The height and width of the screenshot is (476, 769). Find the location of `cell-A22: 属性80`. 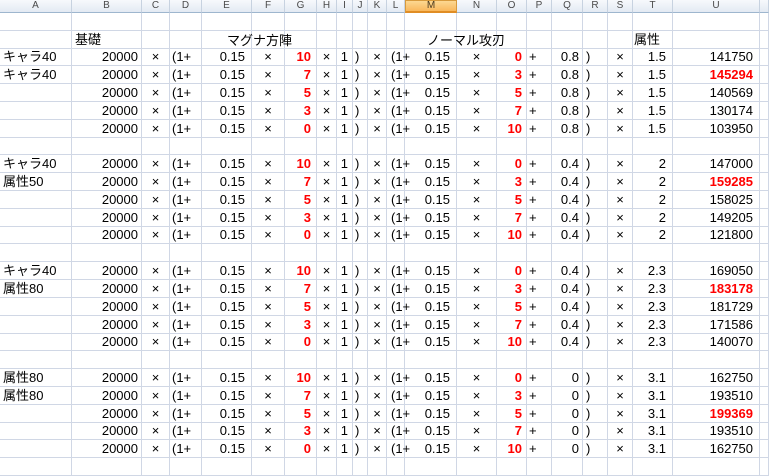

cell-A22: 属性80 is located at coordinates (36, 395).